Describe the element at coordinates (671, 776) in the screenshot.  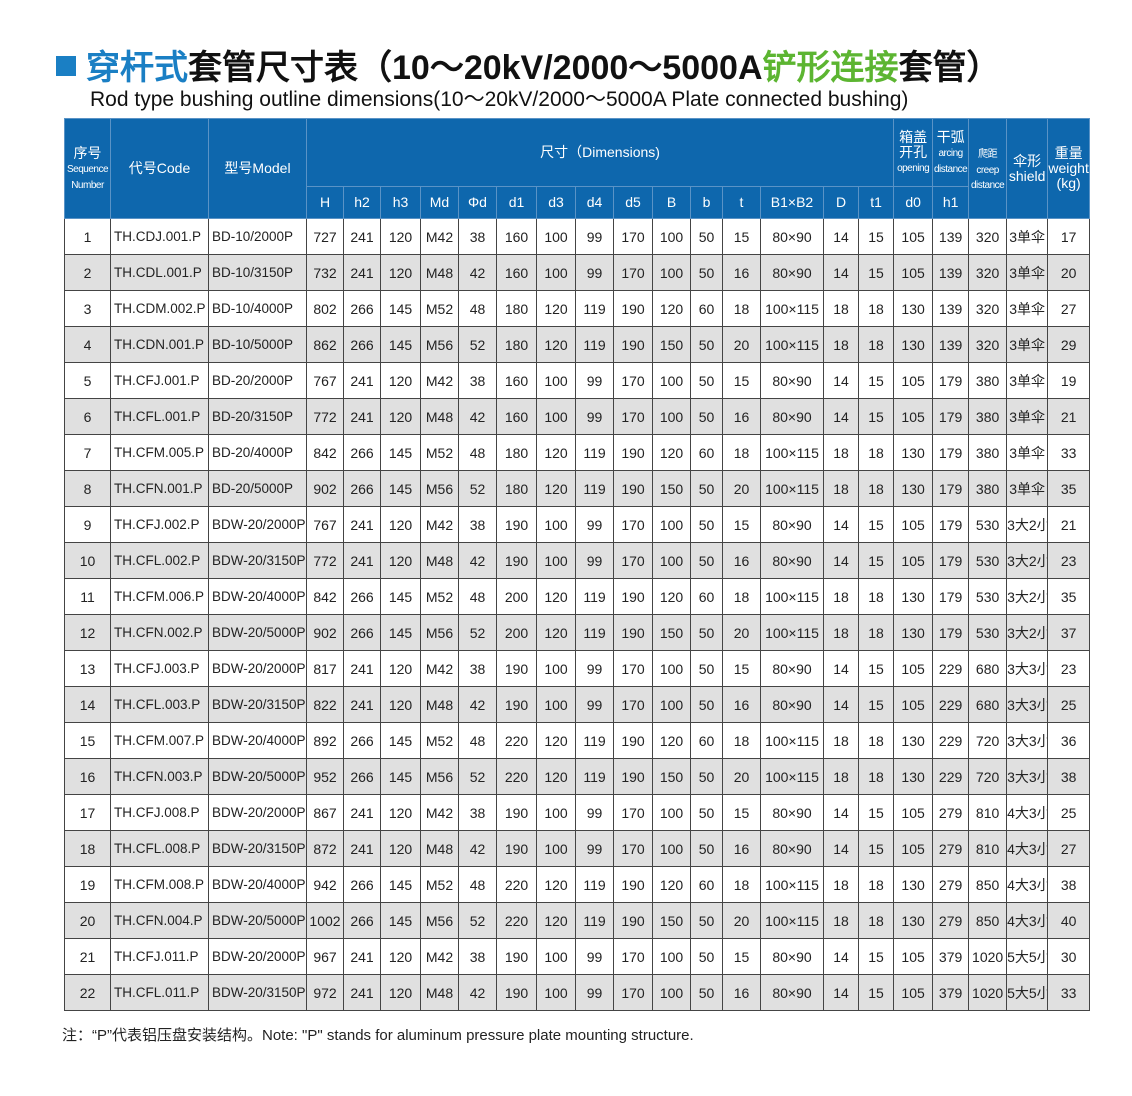
I see `table-cell: 150` at that location.